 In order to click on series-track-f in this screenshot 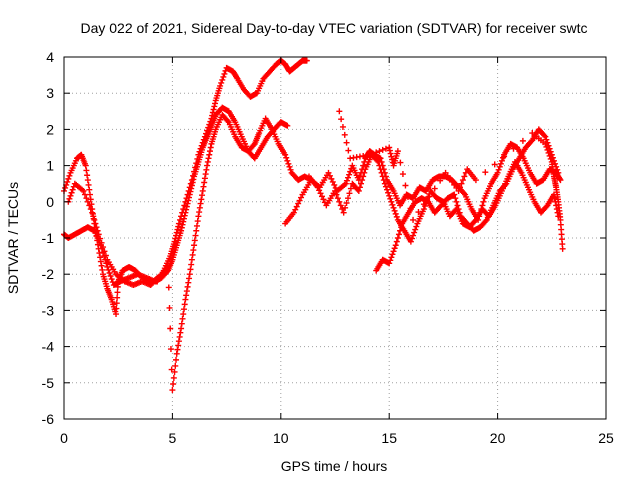, I will do `click(467, 200)`.